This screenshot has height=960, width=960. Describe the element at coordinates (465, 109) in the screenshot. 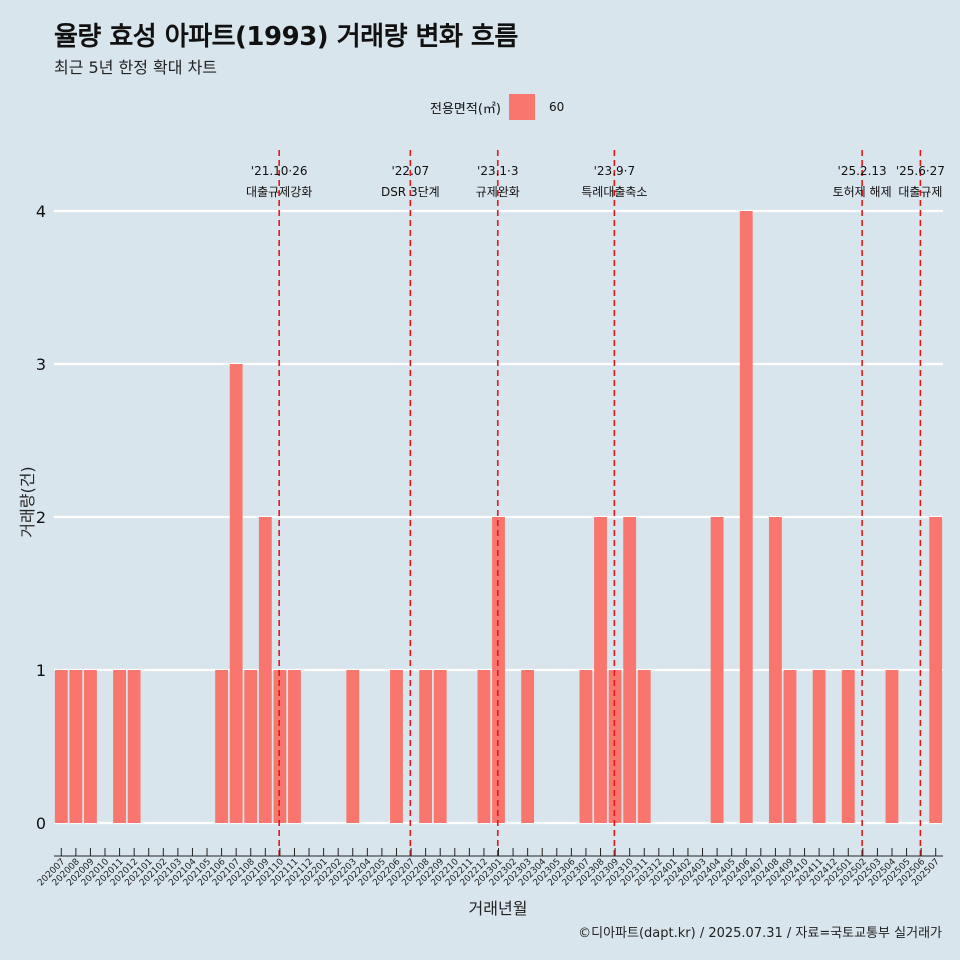

I see `legend-title: 전용면적(㎡)` at that location.